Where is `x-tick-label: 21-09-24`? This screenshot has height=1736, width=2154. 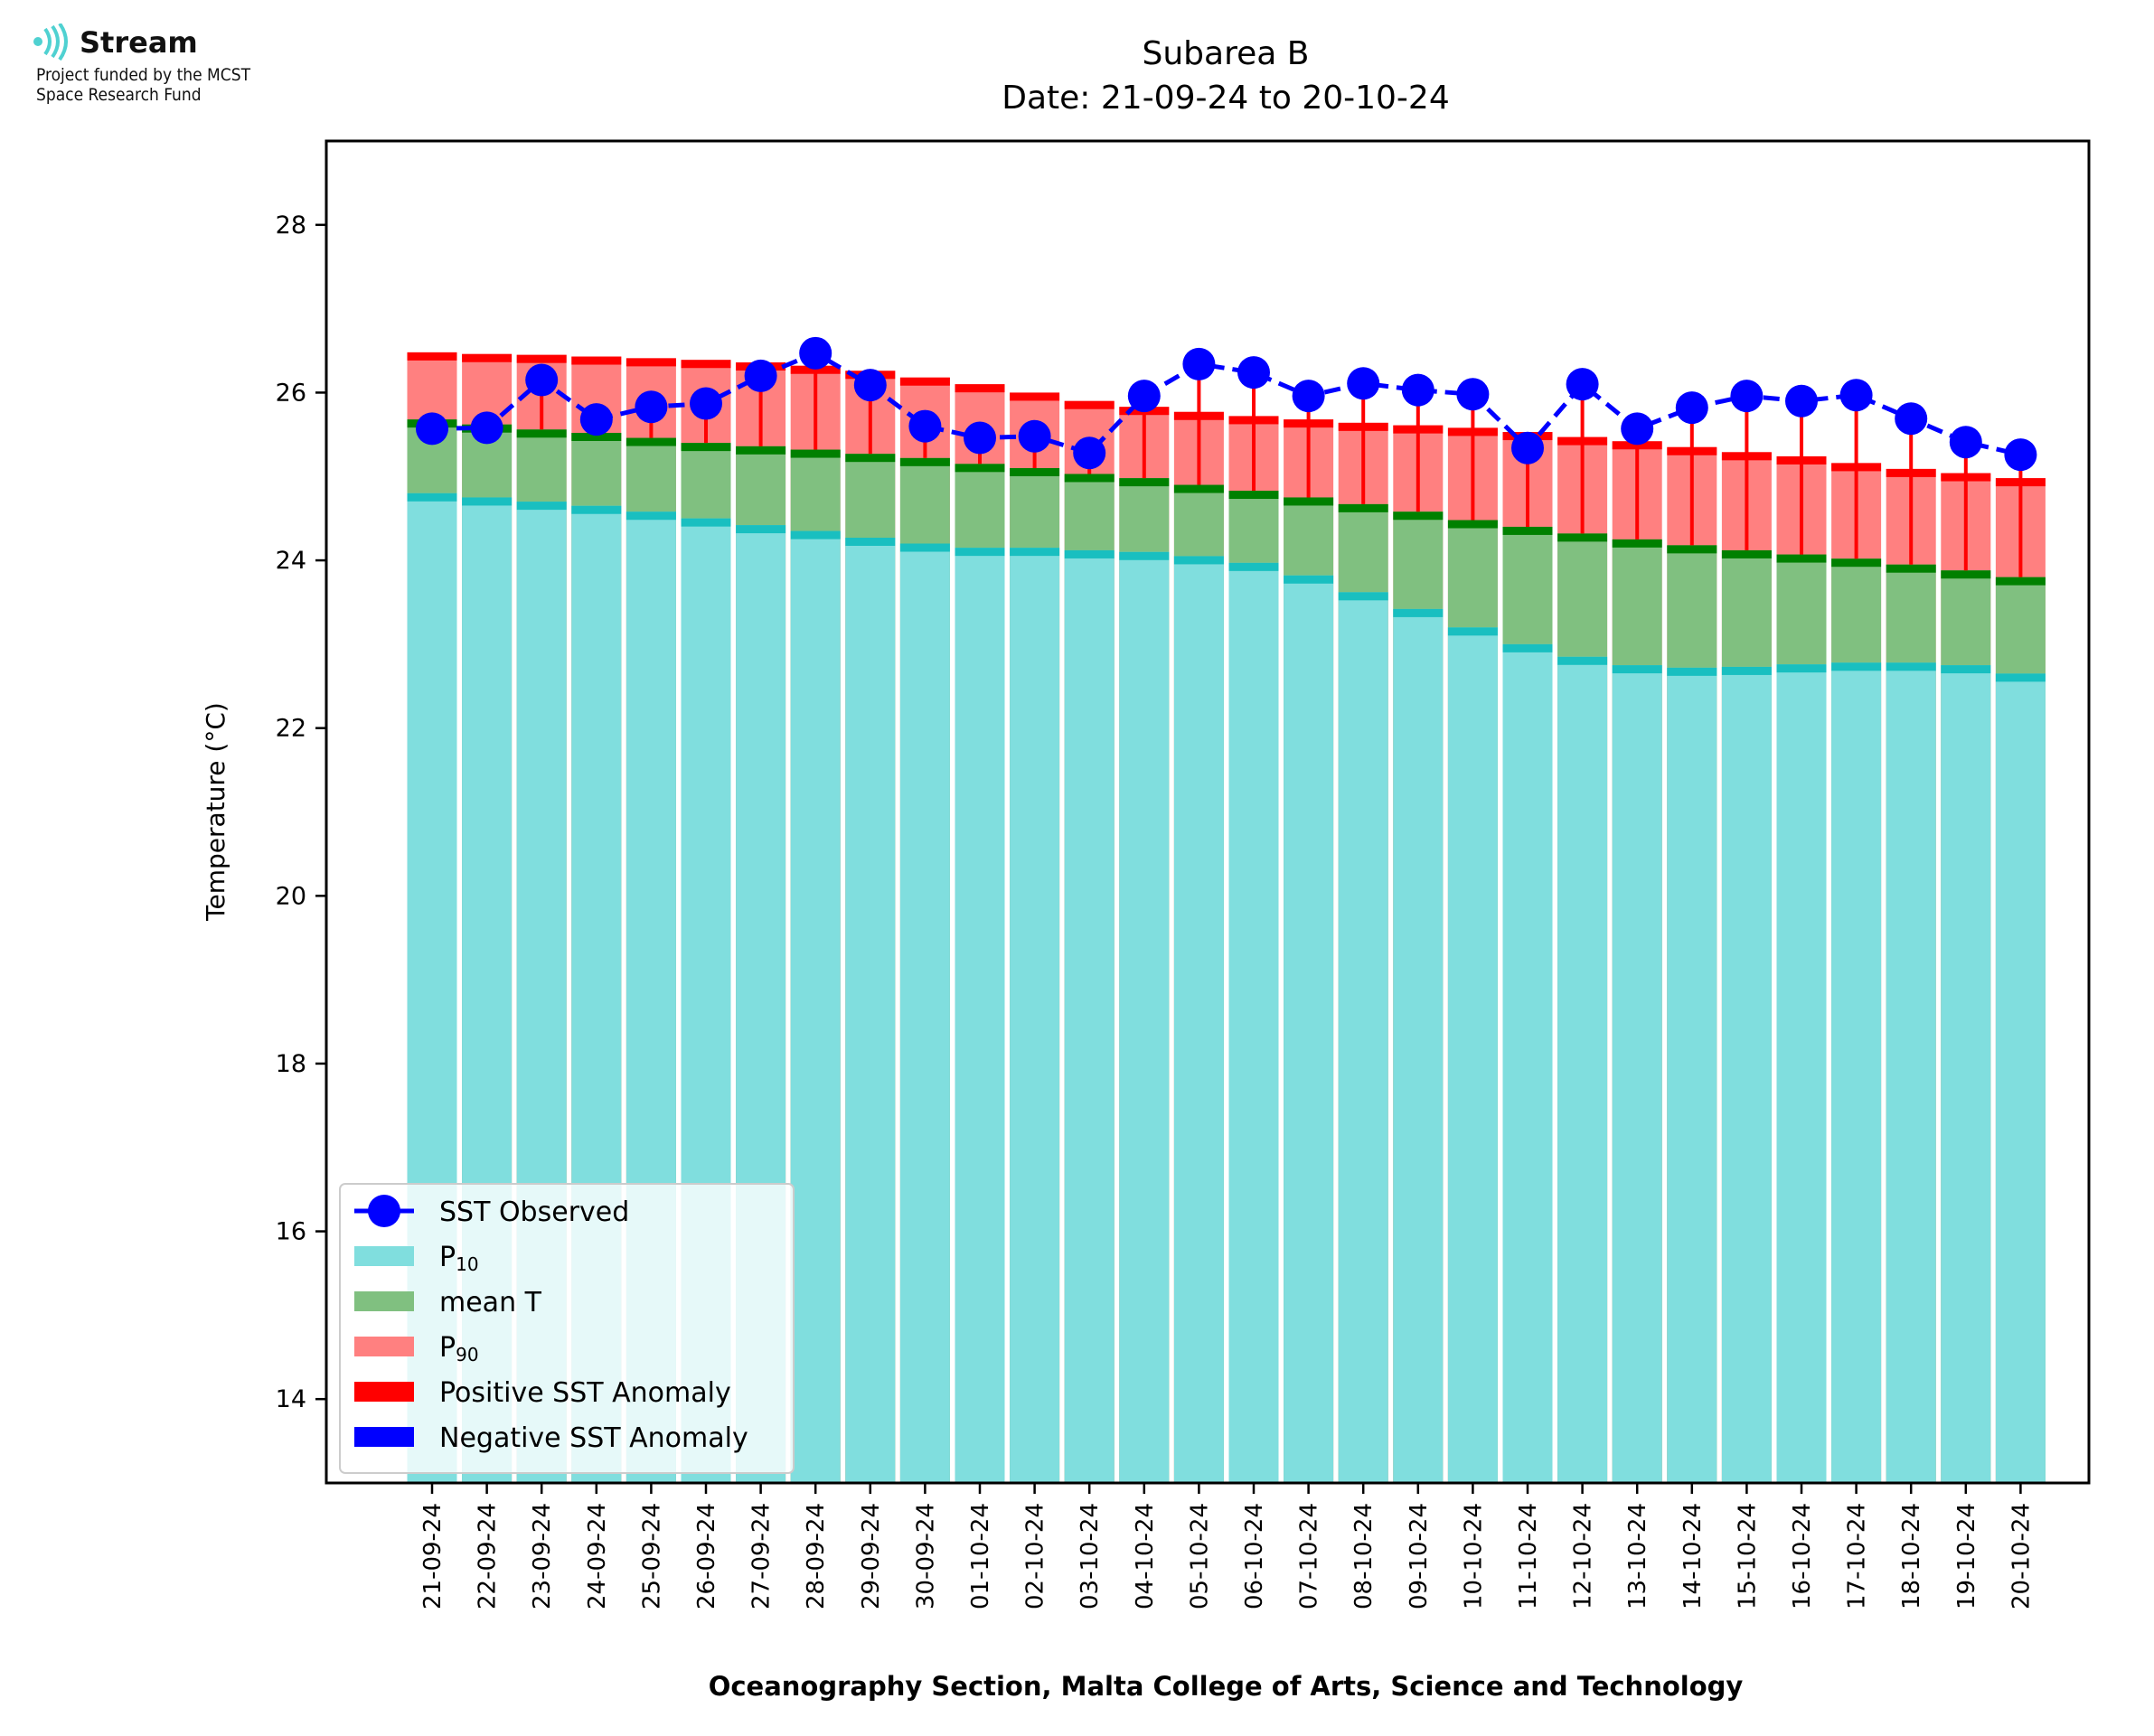 x-tick-label: 21-09-24 is located at coordinates (433, 1556).